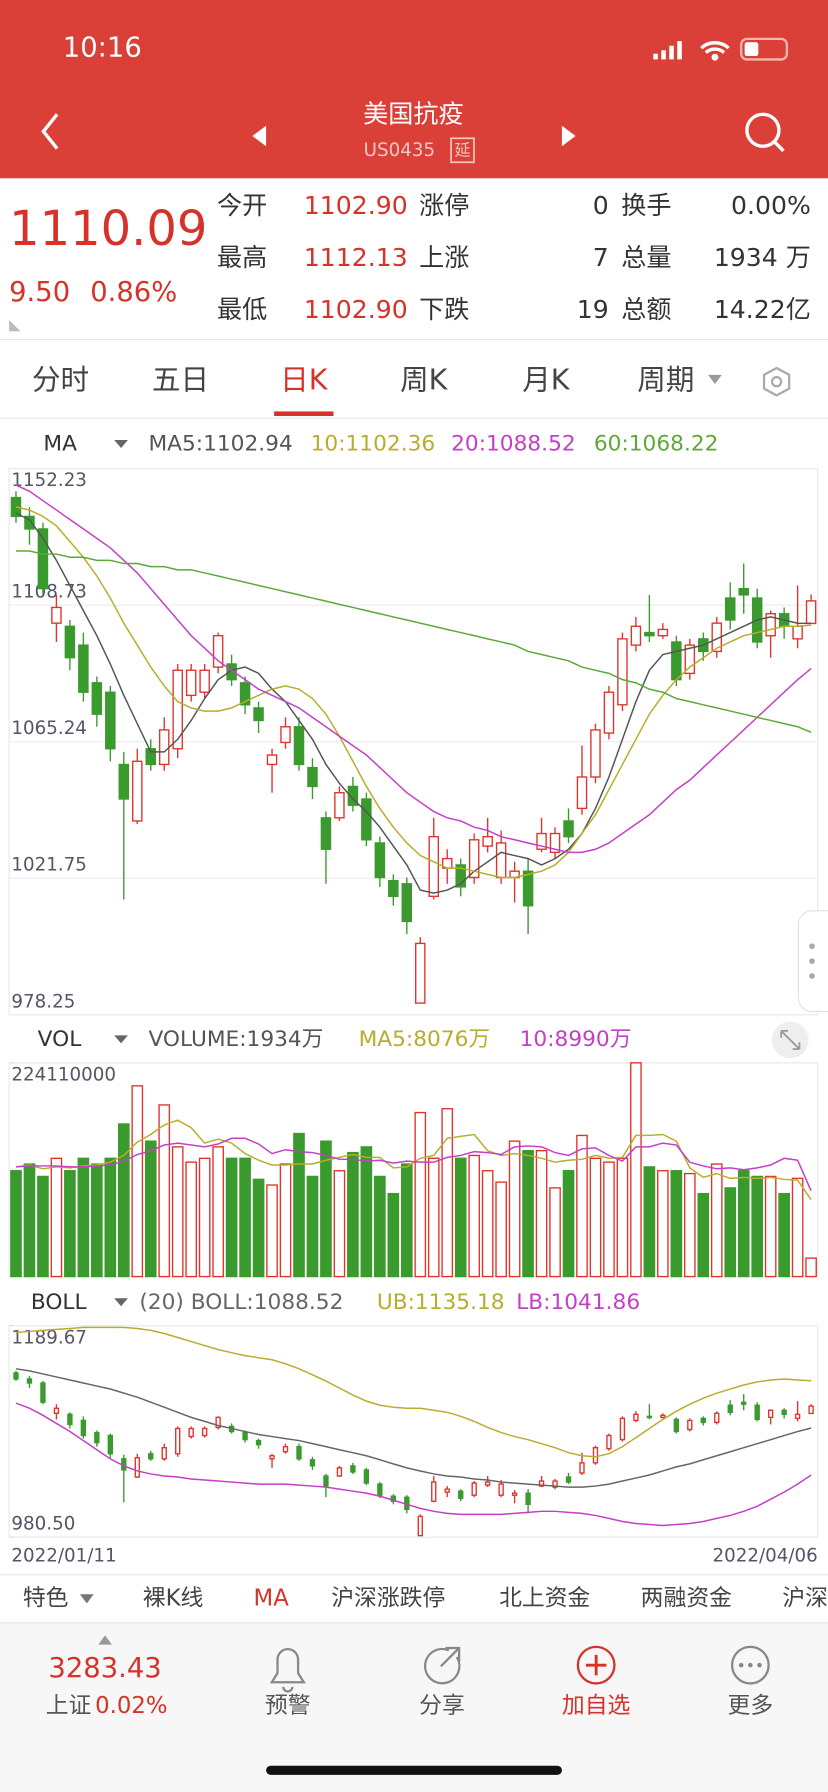 The width and height of the screenshot is (828, 1792). Describe the element at coordinates (49, 592) in the screenshot. I see `y-tick-label: 1108.73` at that location.